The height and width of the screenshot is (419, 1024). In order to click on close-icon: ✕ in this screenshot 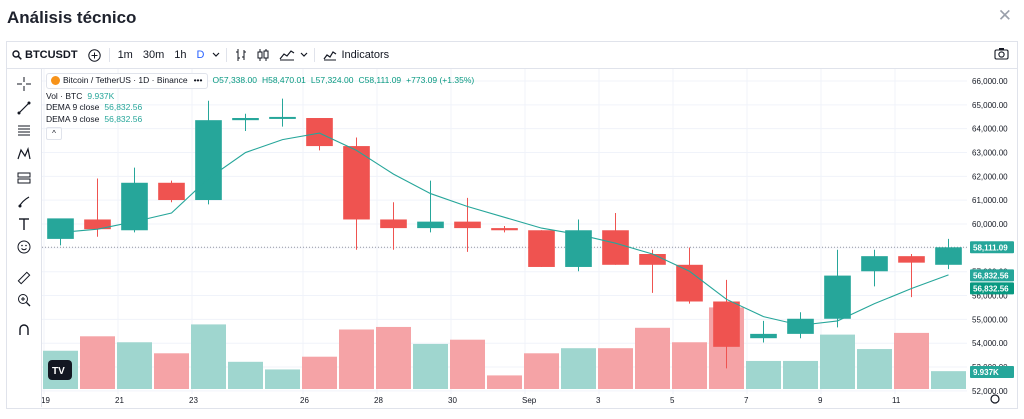, I will do `click(1004, 15)`.